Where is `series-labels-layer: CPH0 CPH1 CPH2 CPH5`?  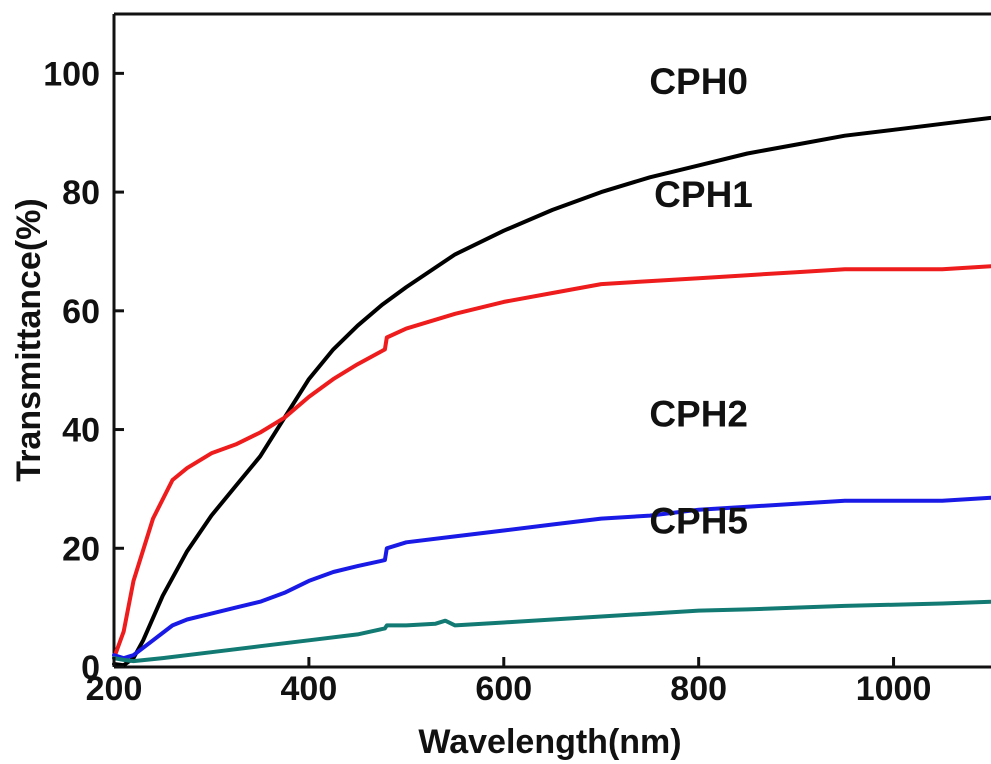
series-labels-layer: CPH0 CPH1 CPH2 CPH5 is located at coordinates (701, 301).